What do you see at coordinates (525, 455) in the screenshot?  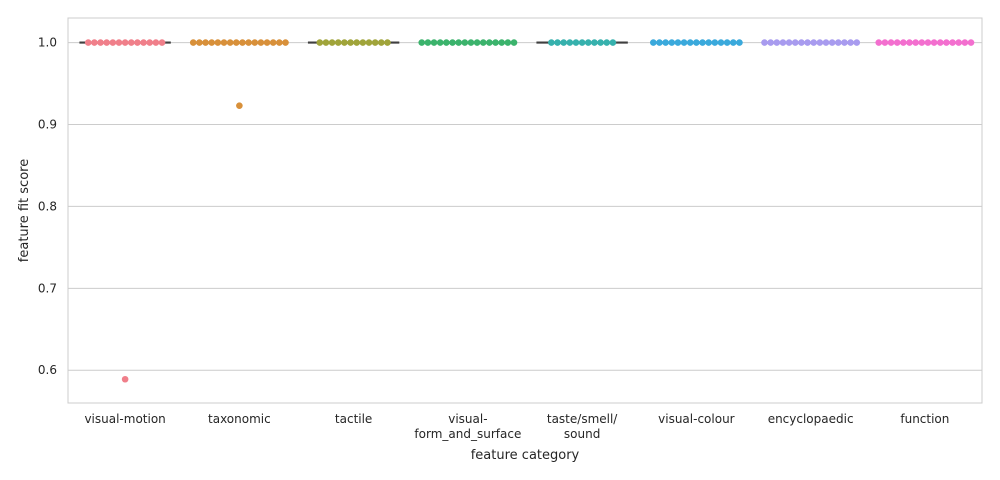 I see `x-axis-label: feature category` at bounding box center [525, 455].